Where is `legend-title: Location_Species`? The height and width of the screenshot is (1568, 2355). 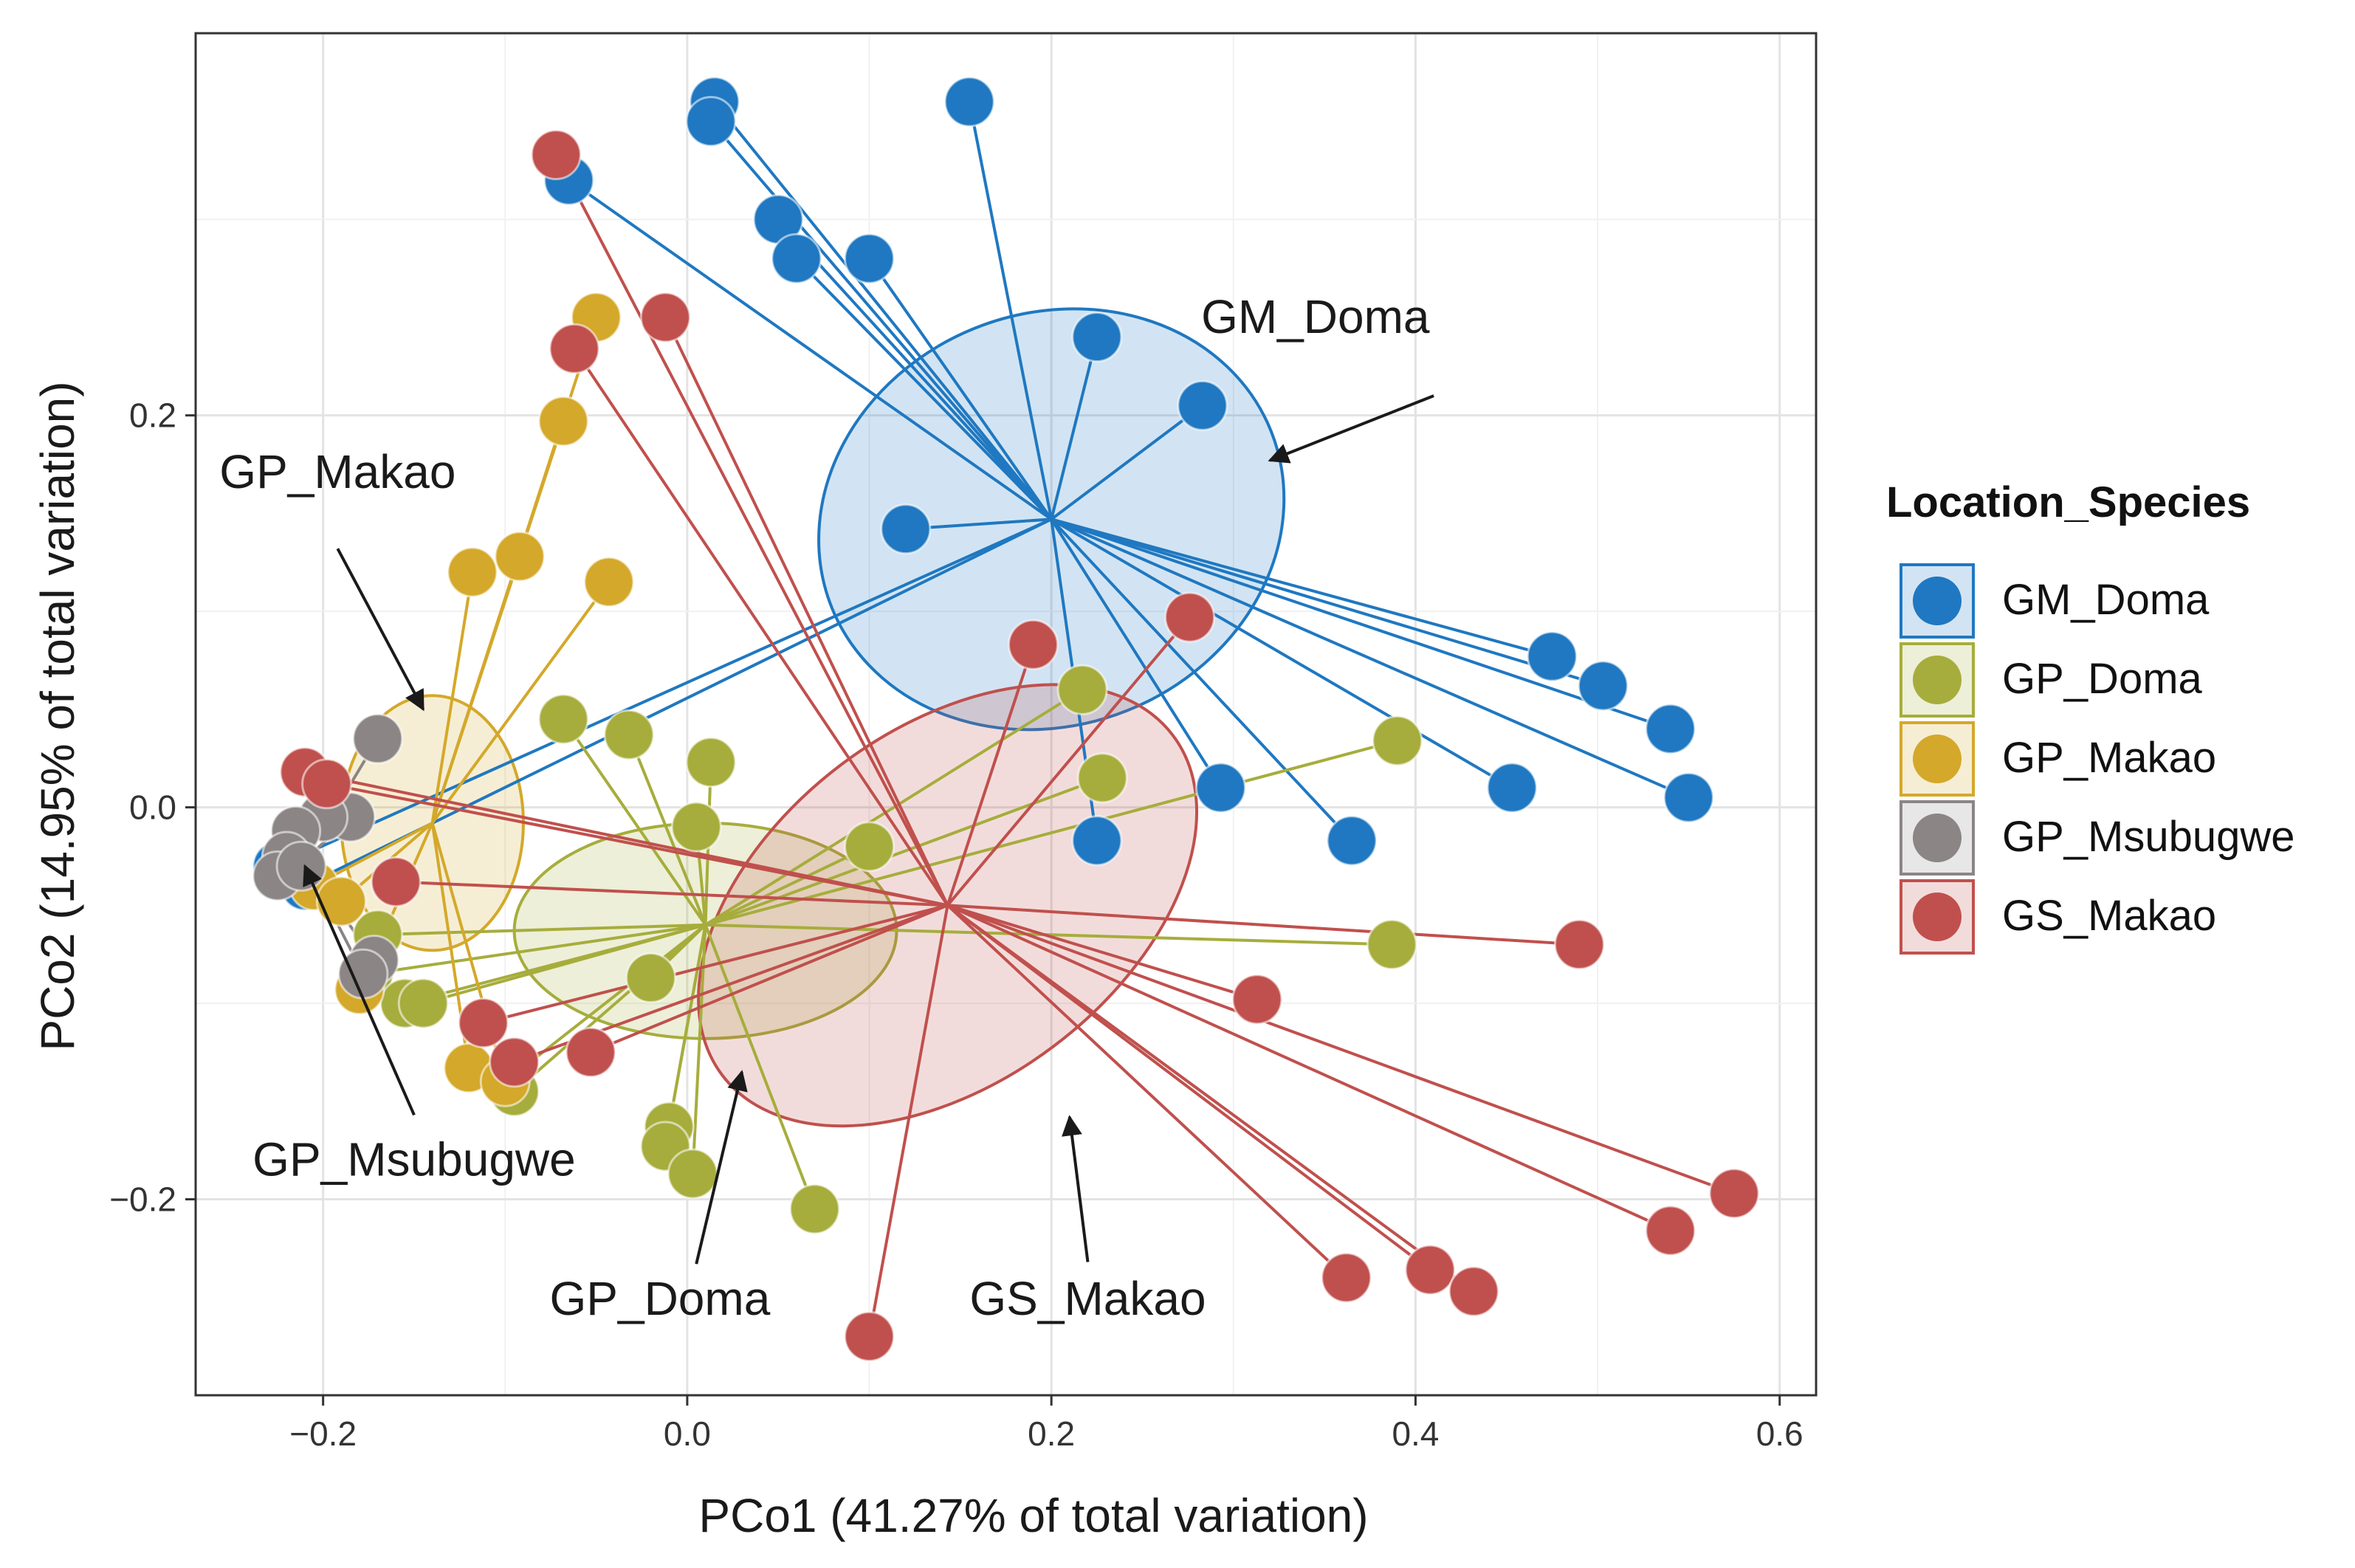 legend-title: Location_Species is located at coordinates (2068, 502).